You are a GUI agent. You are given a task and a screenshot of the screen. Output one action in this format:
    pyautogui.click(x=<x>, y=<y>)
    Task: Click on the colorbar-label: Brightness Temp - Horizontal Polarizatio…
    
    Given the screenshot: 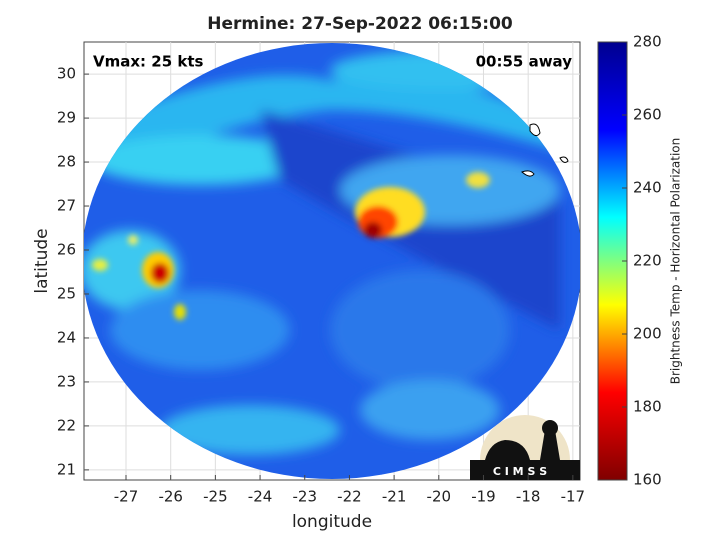 What is the action you would take?
    pyautogui.click(x=676, y=261)
    